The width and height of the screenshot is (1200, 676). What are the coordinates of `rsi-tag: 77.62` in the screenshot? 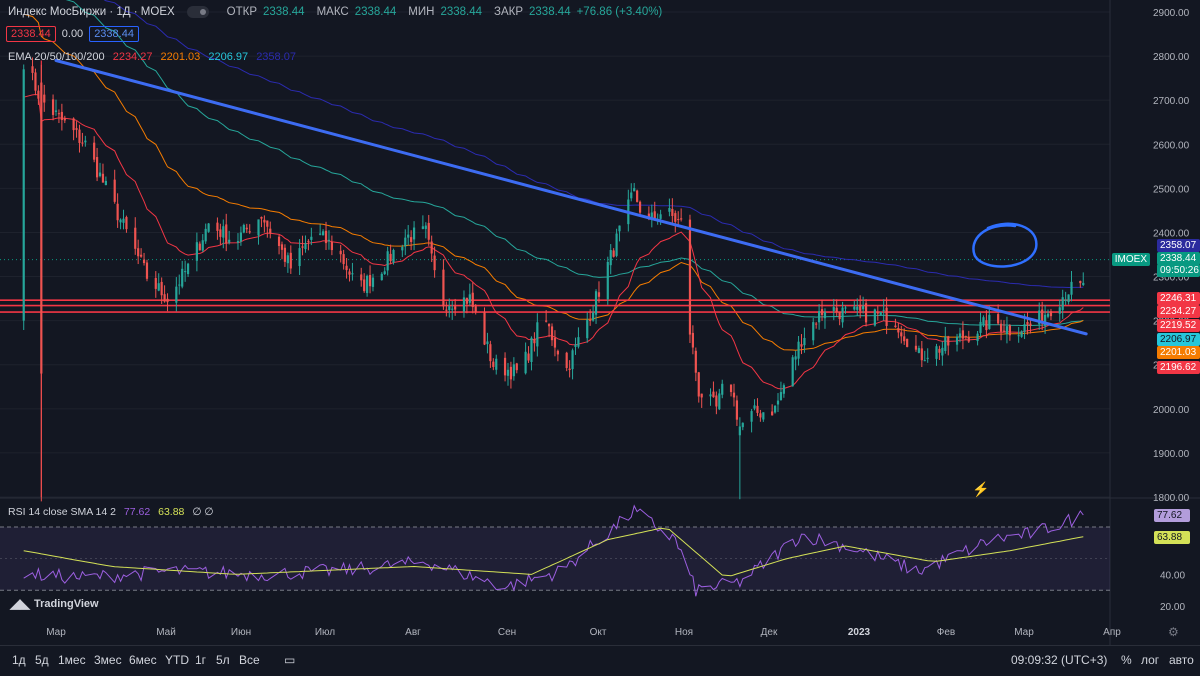 It's located at (1172, 515).